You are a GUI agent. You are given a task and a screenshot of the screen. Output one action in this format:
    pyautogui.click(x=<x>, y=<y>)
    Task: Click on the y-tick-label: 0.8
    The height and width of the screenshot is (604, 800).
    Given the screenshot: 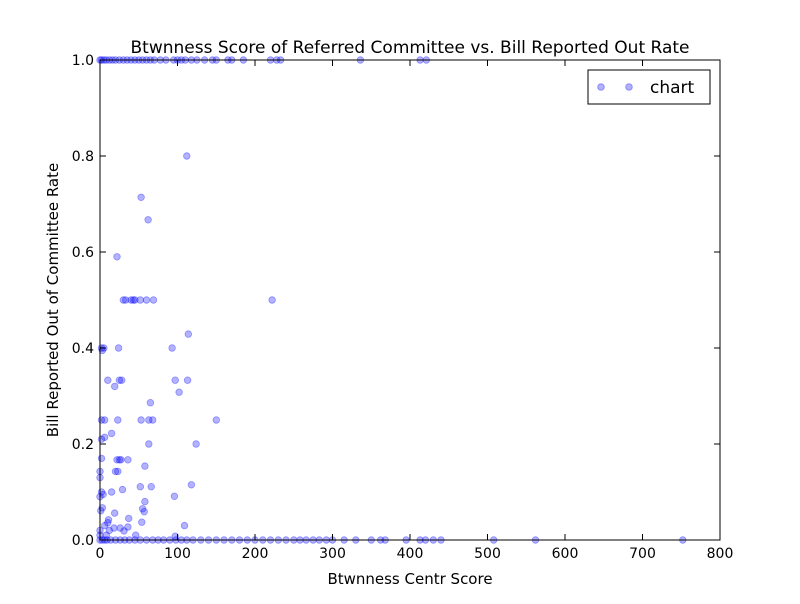 What is the action you would take?
    pyautogui.click(x=83, y=157)
    